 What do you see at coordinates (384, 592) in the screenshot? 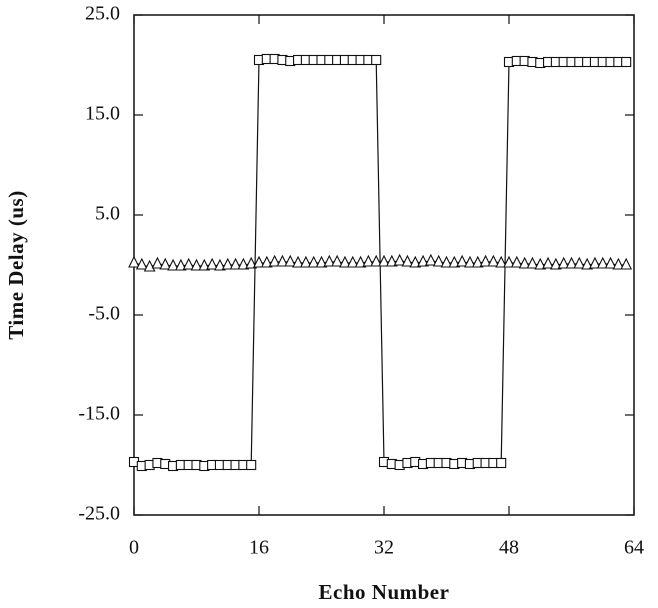
I see `x-axis-title: Echo Number` at bounding box center [384, 592].